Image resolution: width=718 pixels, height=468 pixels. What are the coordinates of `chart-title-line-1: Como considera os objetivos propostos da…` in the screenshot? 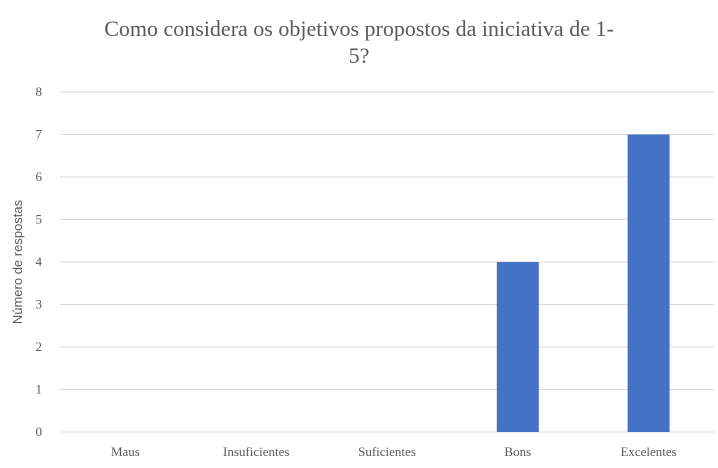 It's located at (359, 28).